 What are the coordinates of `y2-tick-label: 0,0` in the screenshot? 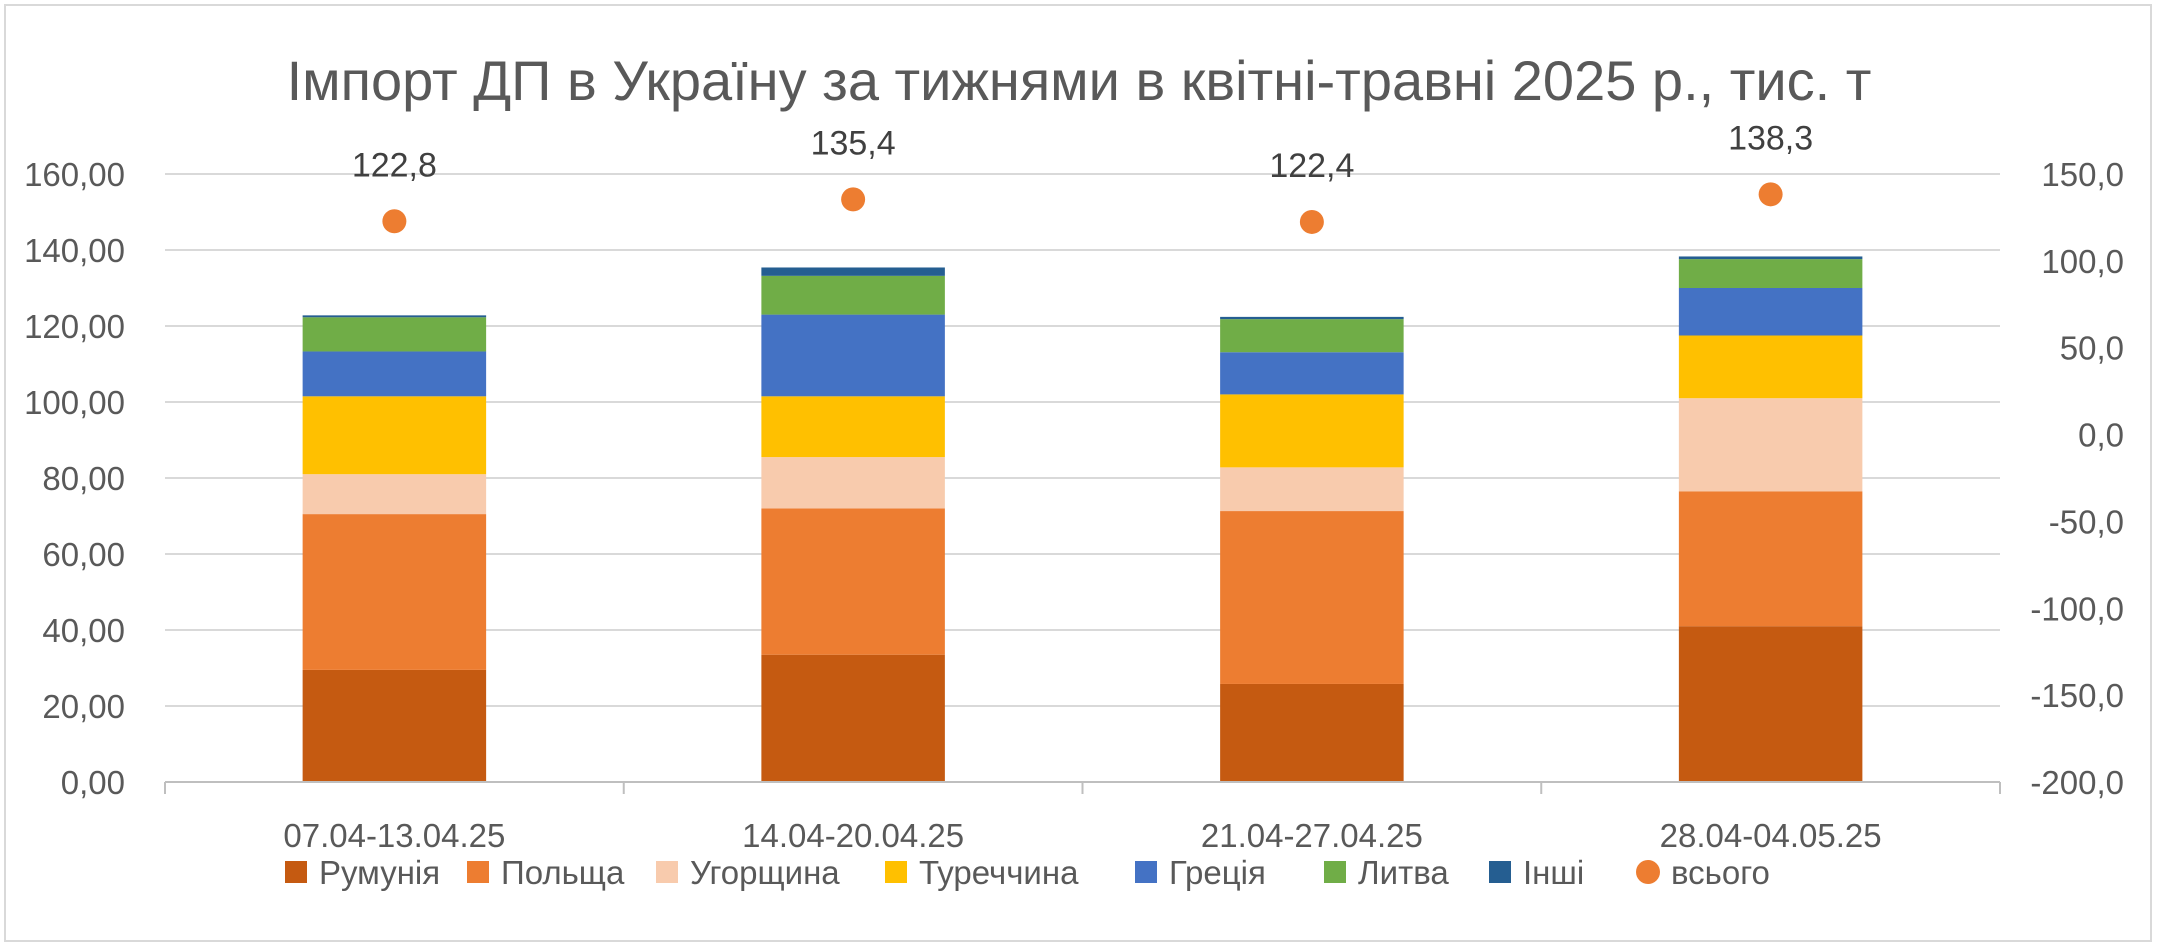 It's located at (2101, 435).